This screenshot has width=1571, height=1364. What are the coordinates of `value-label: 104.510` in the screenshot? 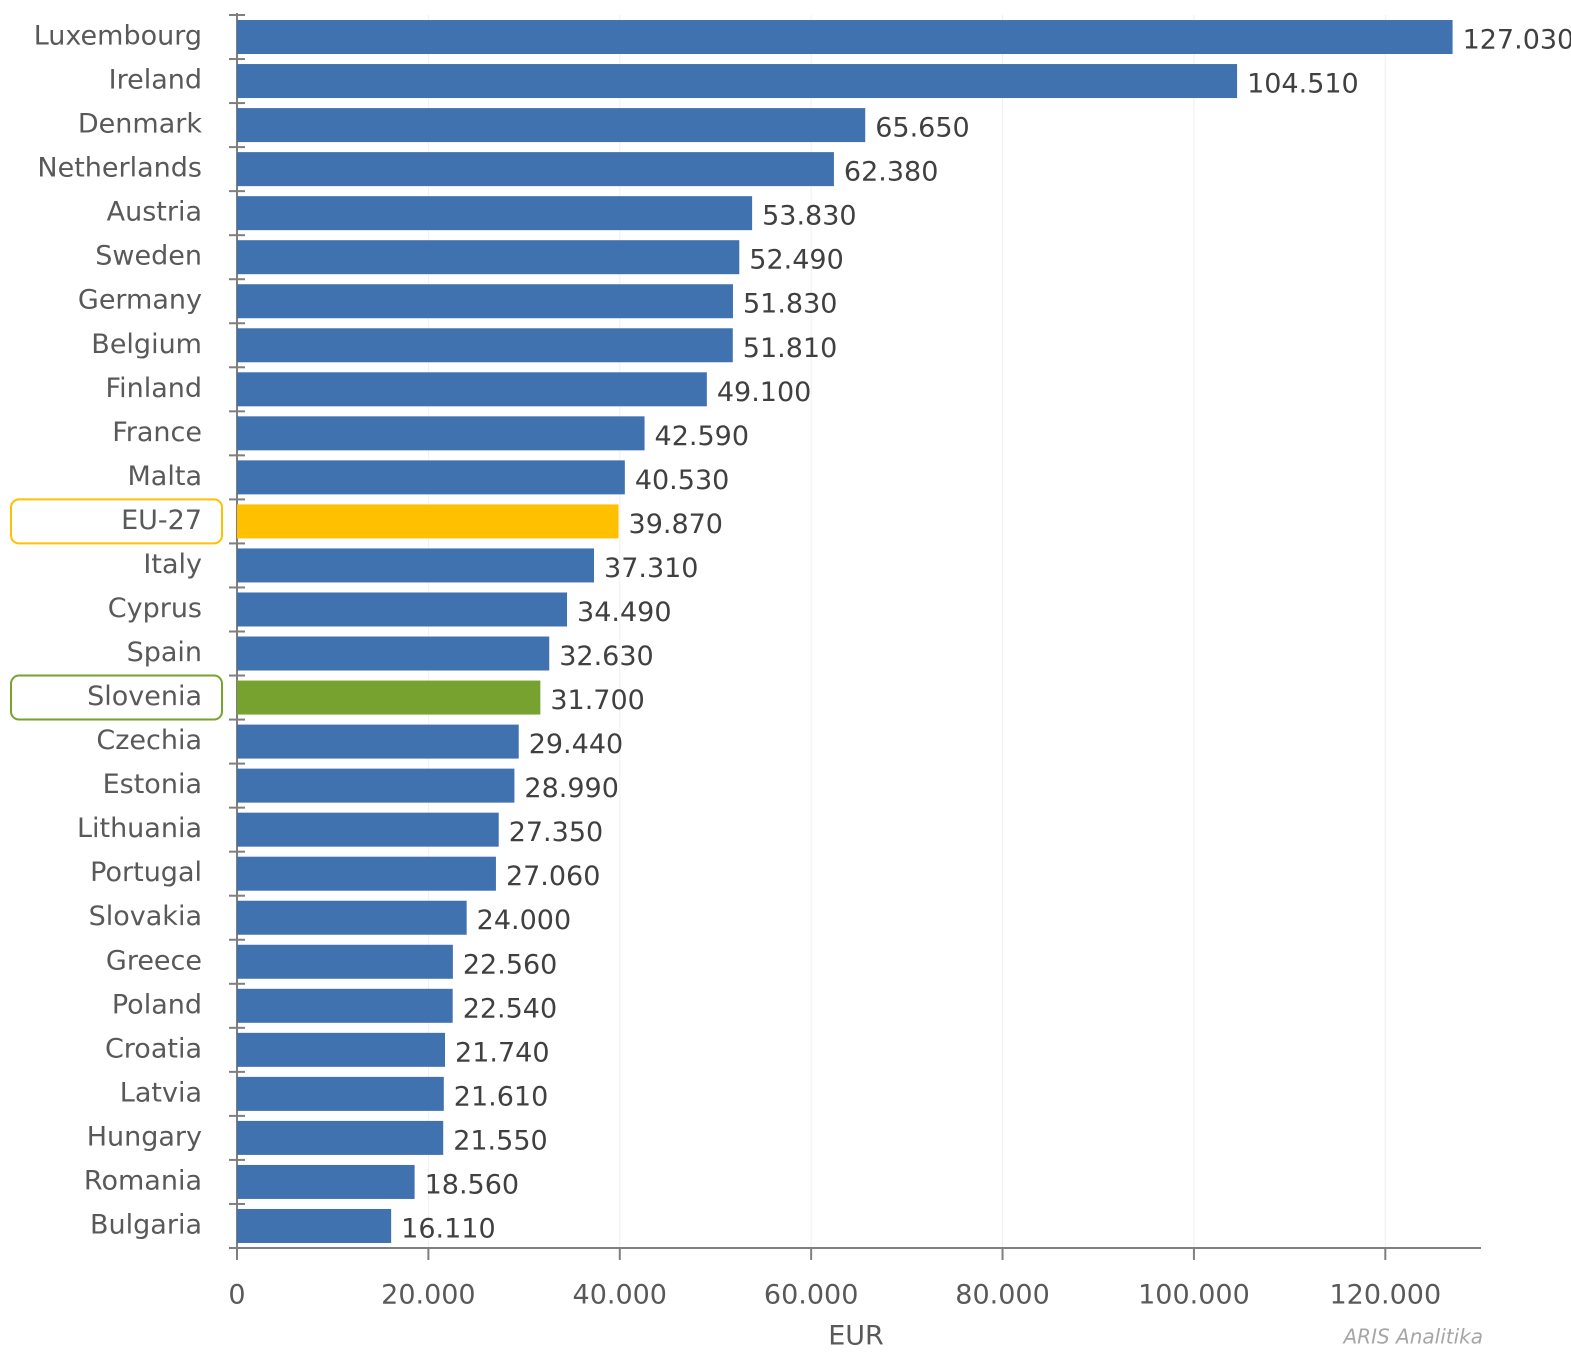 It's located at (1303, 84).